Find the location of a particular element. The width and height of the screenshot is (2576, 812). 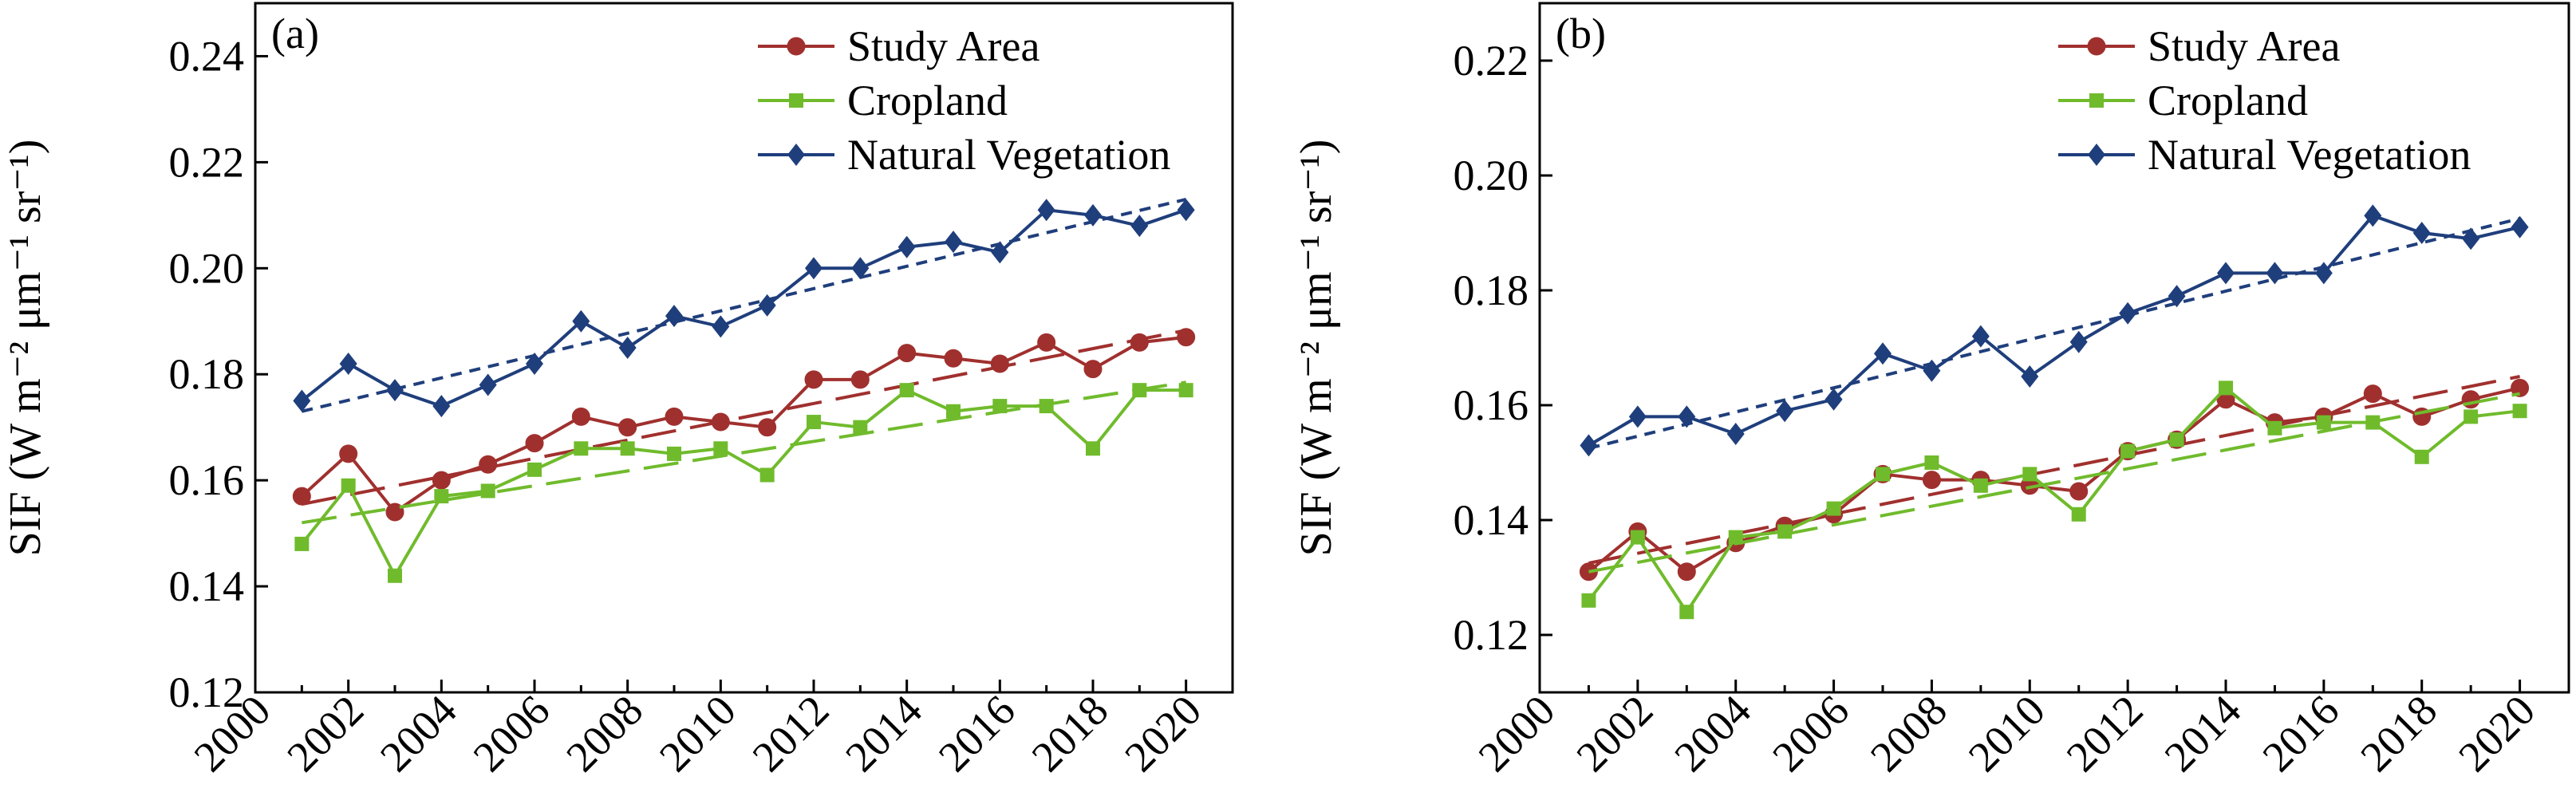

x-tick-label: 2004 is located at coordinates (418, 734).